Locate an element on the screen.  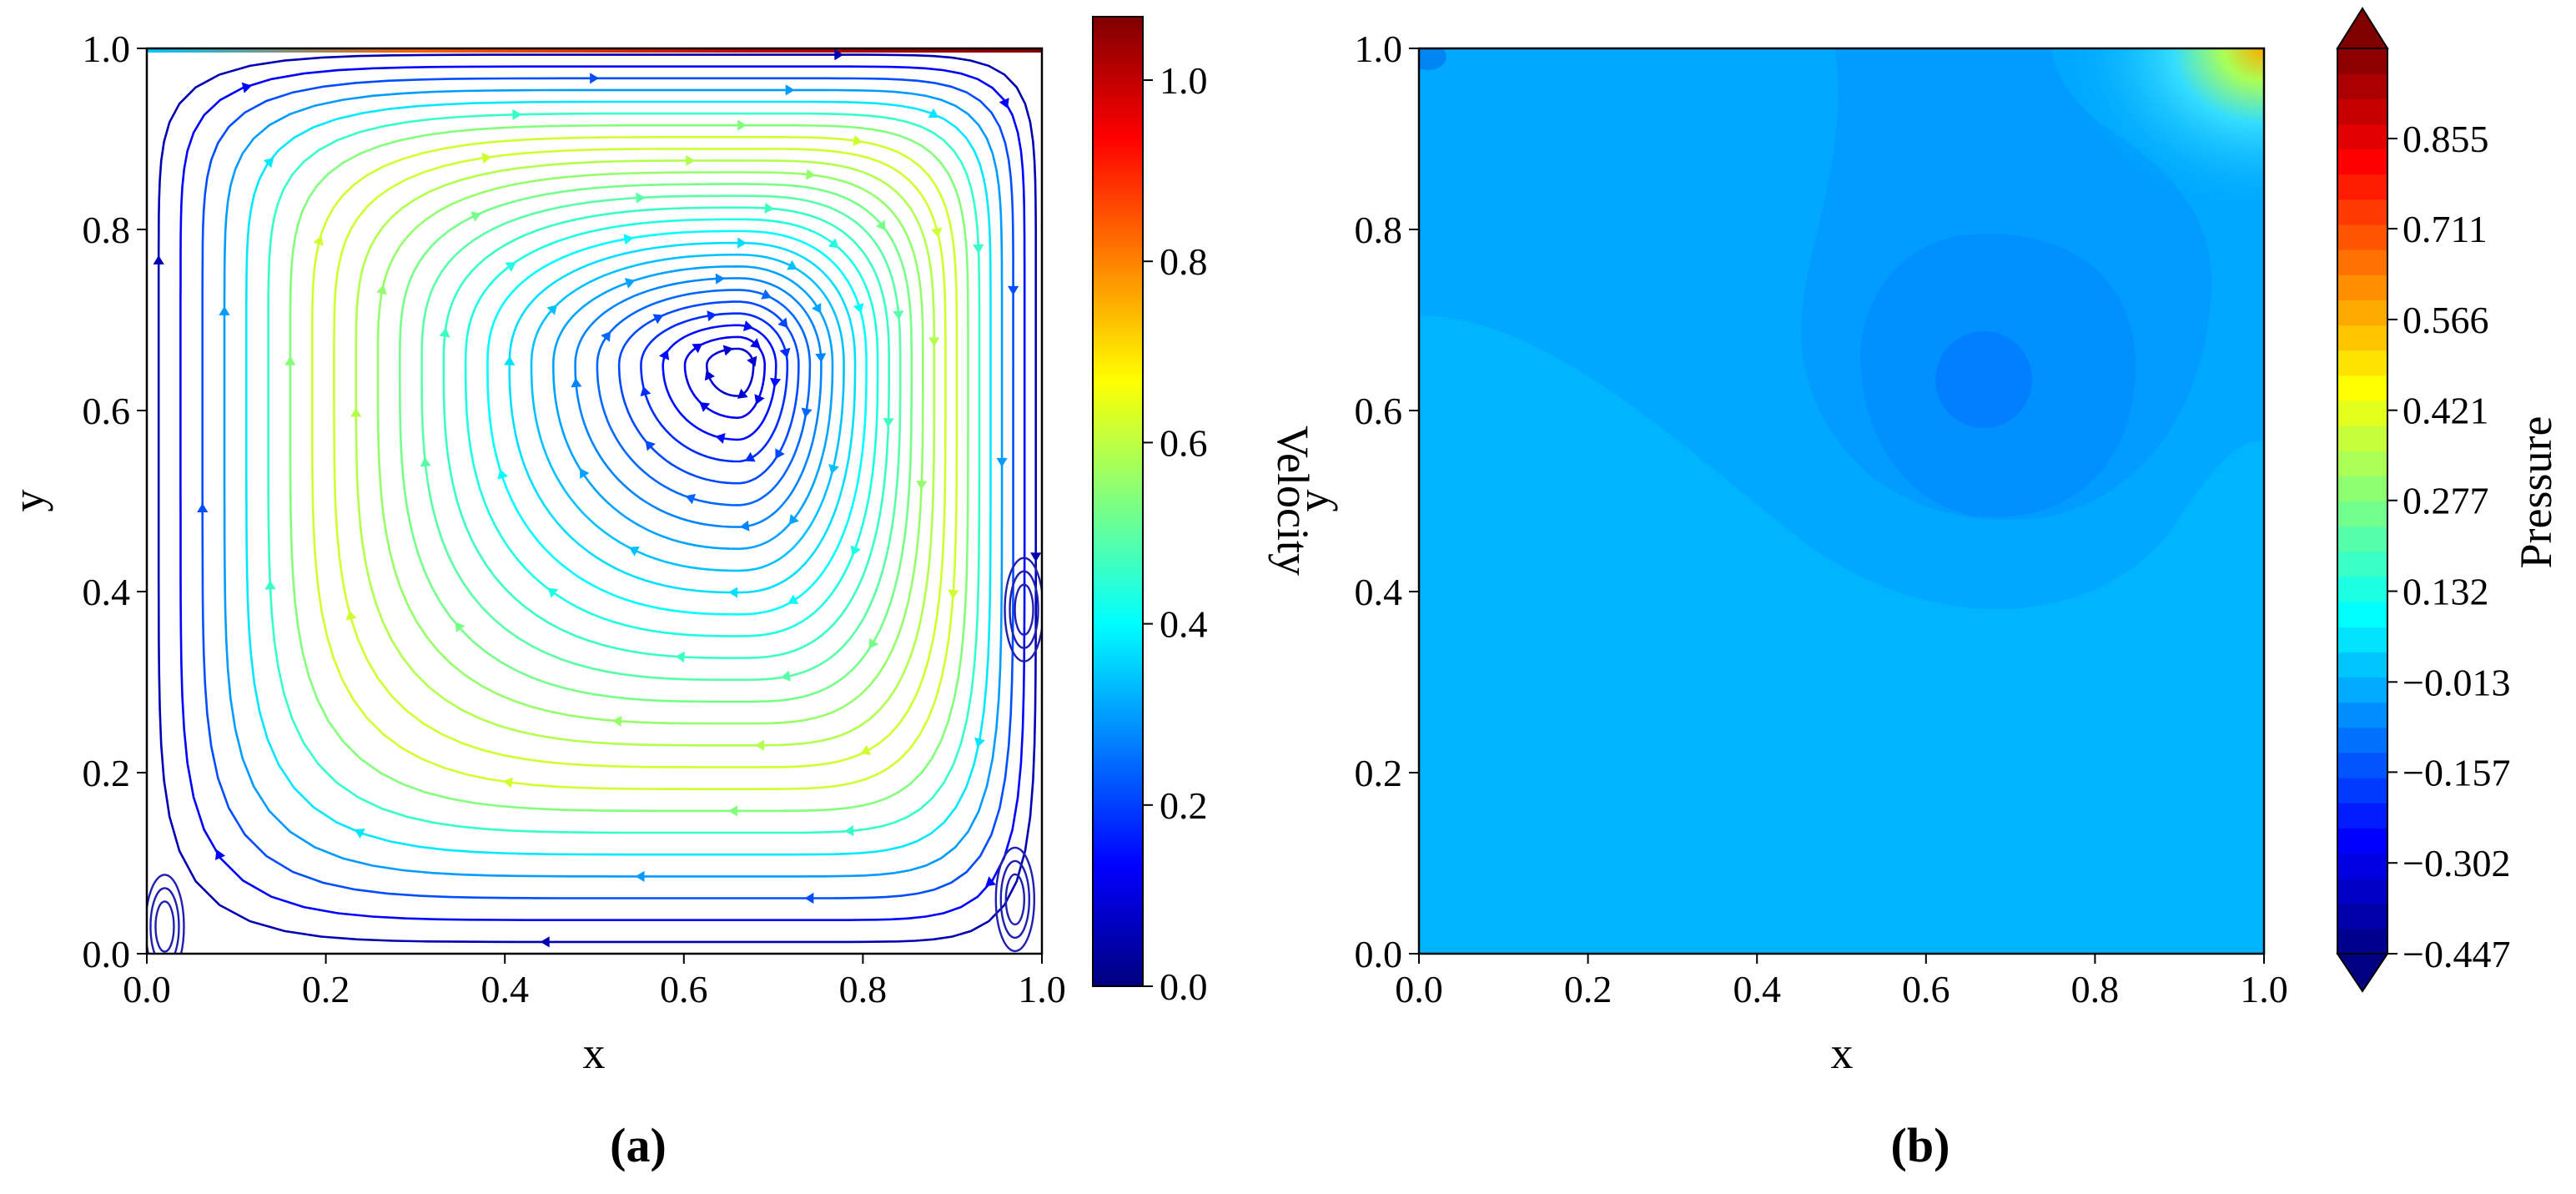
pressure-colorbar is located at coordinates (2362, 500).